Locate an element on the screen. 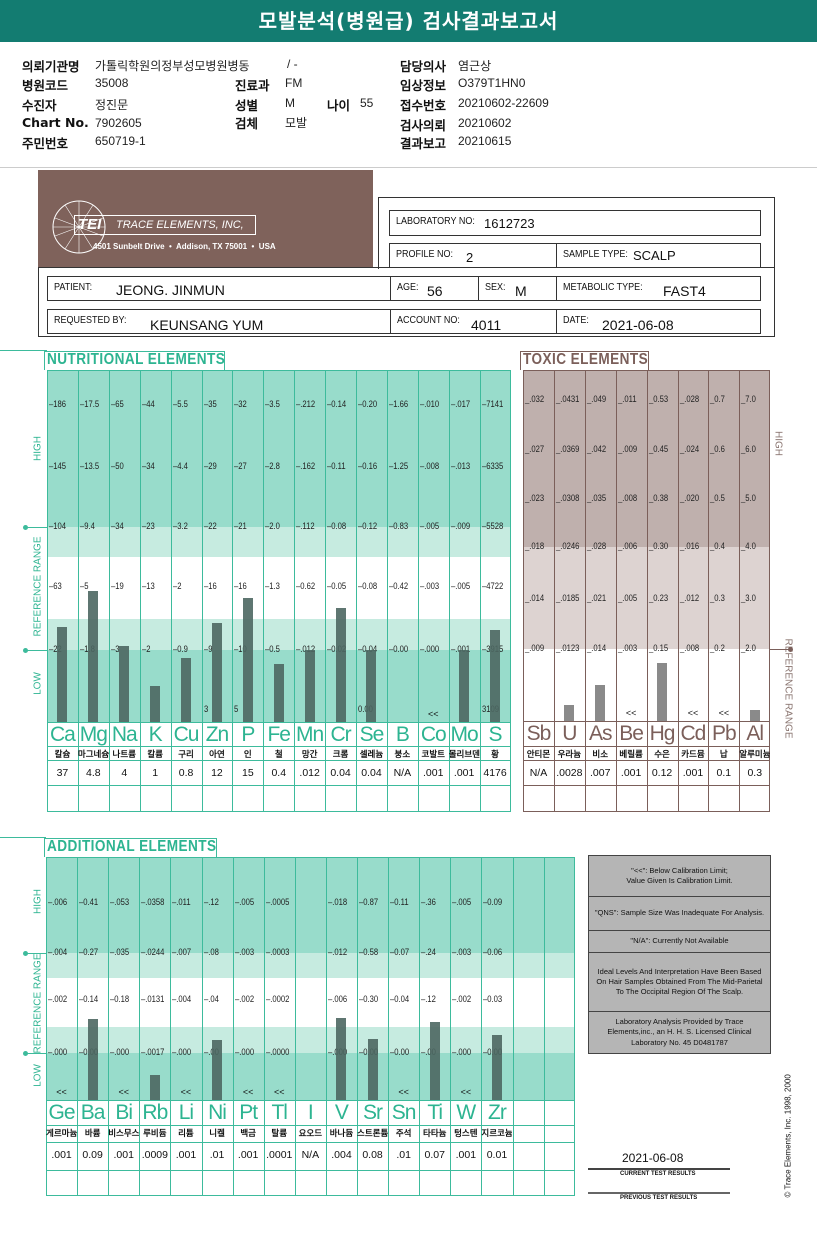 The height and width of the screenshot is (1240, 817). element-name-ko: 붕소 is located at coordinates (402, 755).